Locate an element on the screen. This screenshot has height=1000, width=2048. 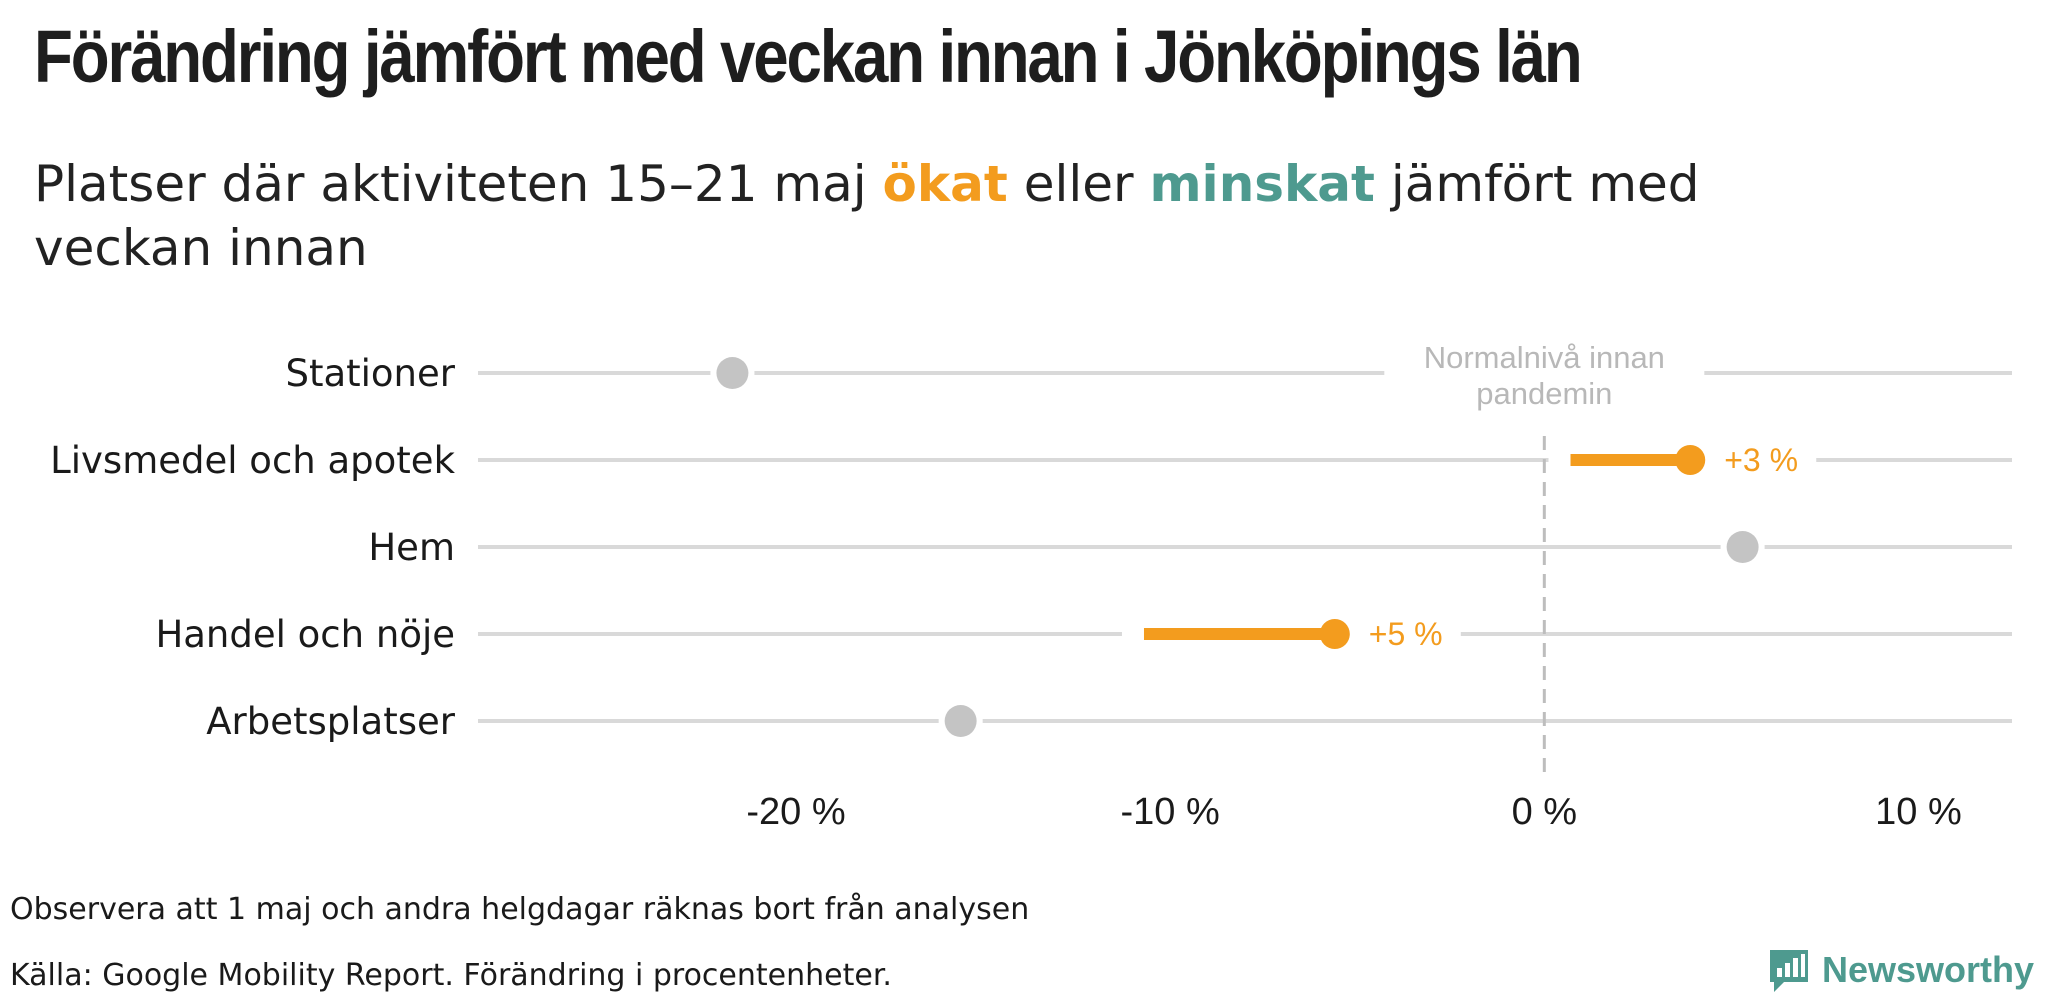
change-label: +5 % is located at coordinates (1406, 634).